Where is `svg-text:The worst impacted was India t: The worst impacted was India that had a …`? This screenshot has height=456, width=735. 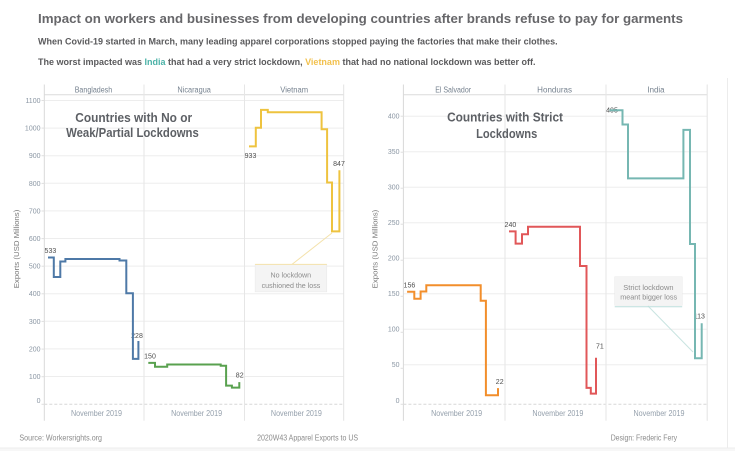
svg-text:The worst impacted was India t: The worst impacted was India that had a … is located at coordinates (286, 62).